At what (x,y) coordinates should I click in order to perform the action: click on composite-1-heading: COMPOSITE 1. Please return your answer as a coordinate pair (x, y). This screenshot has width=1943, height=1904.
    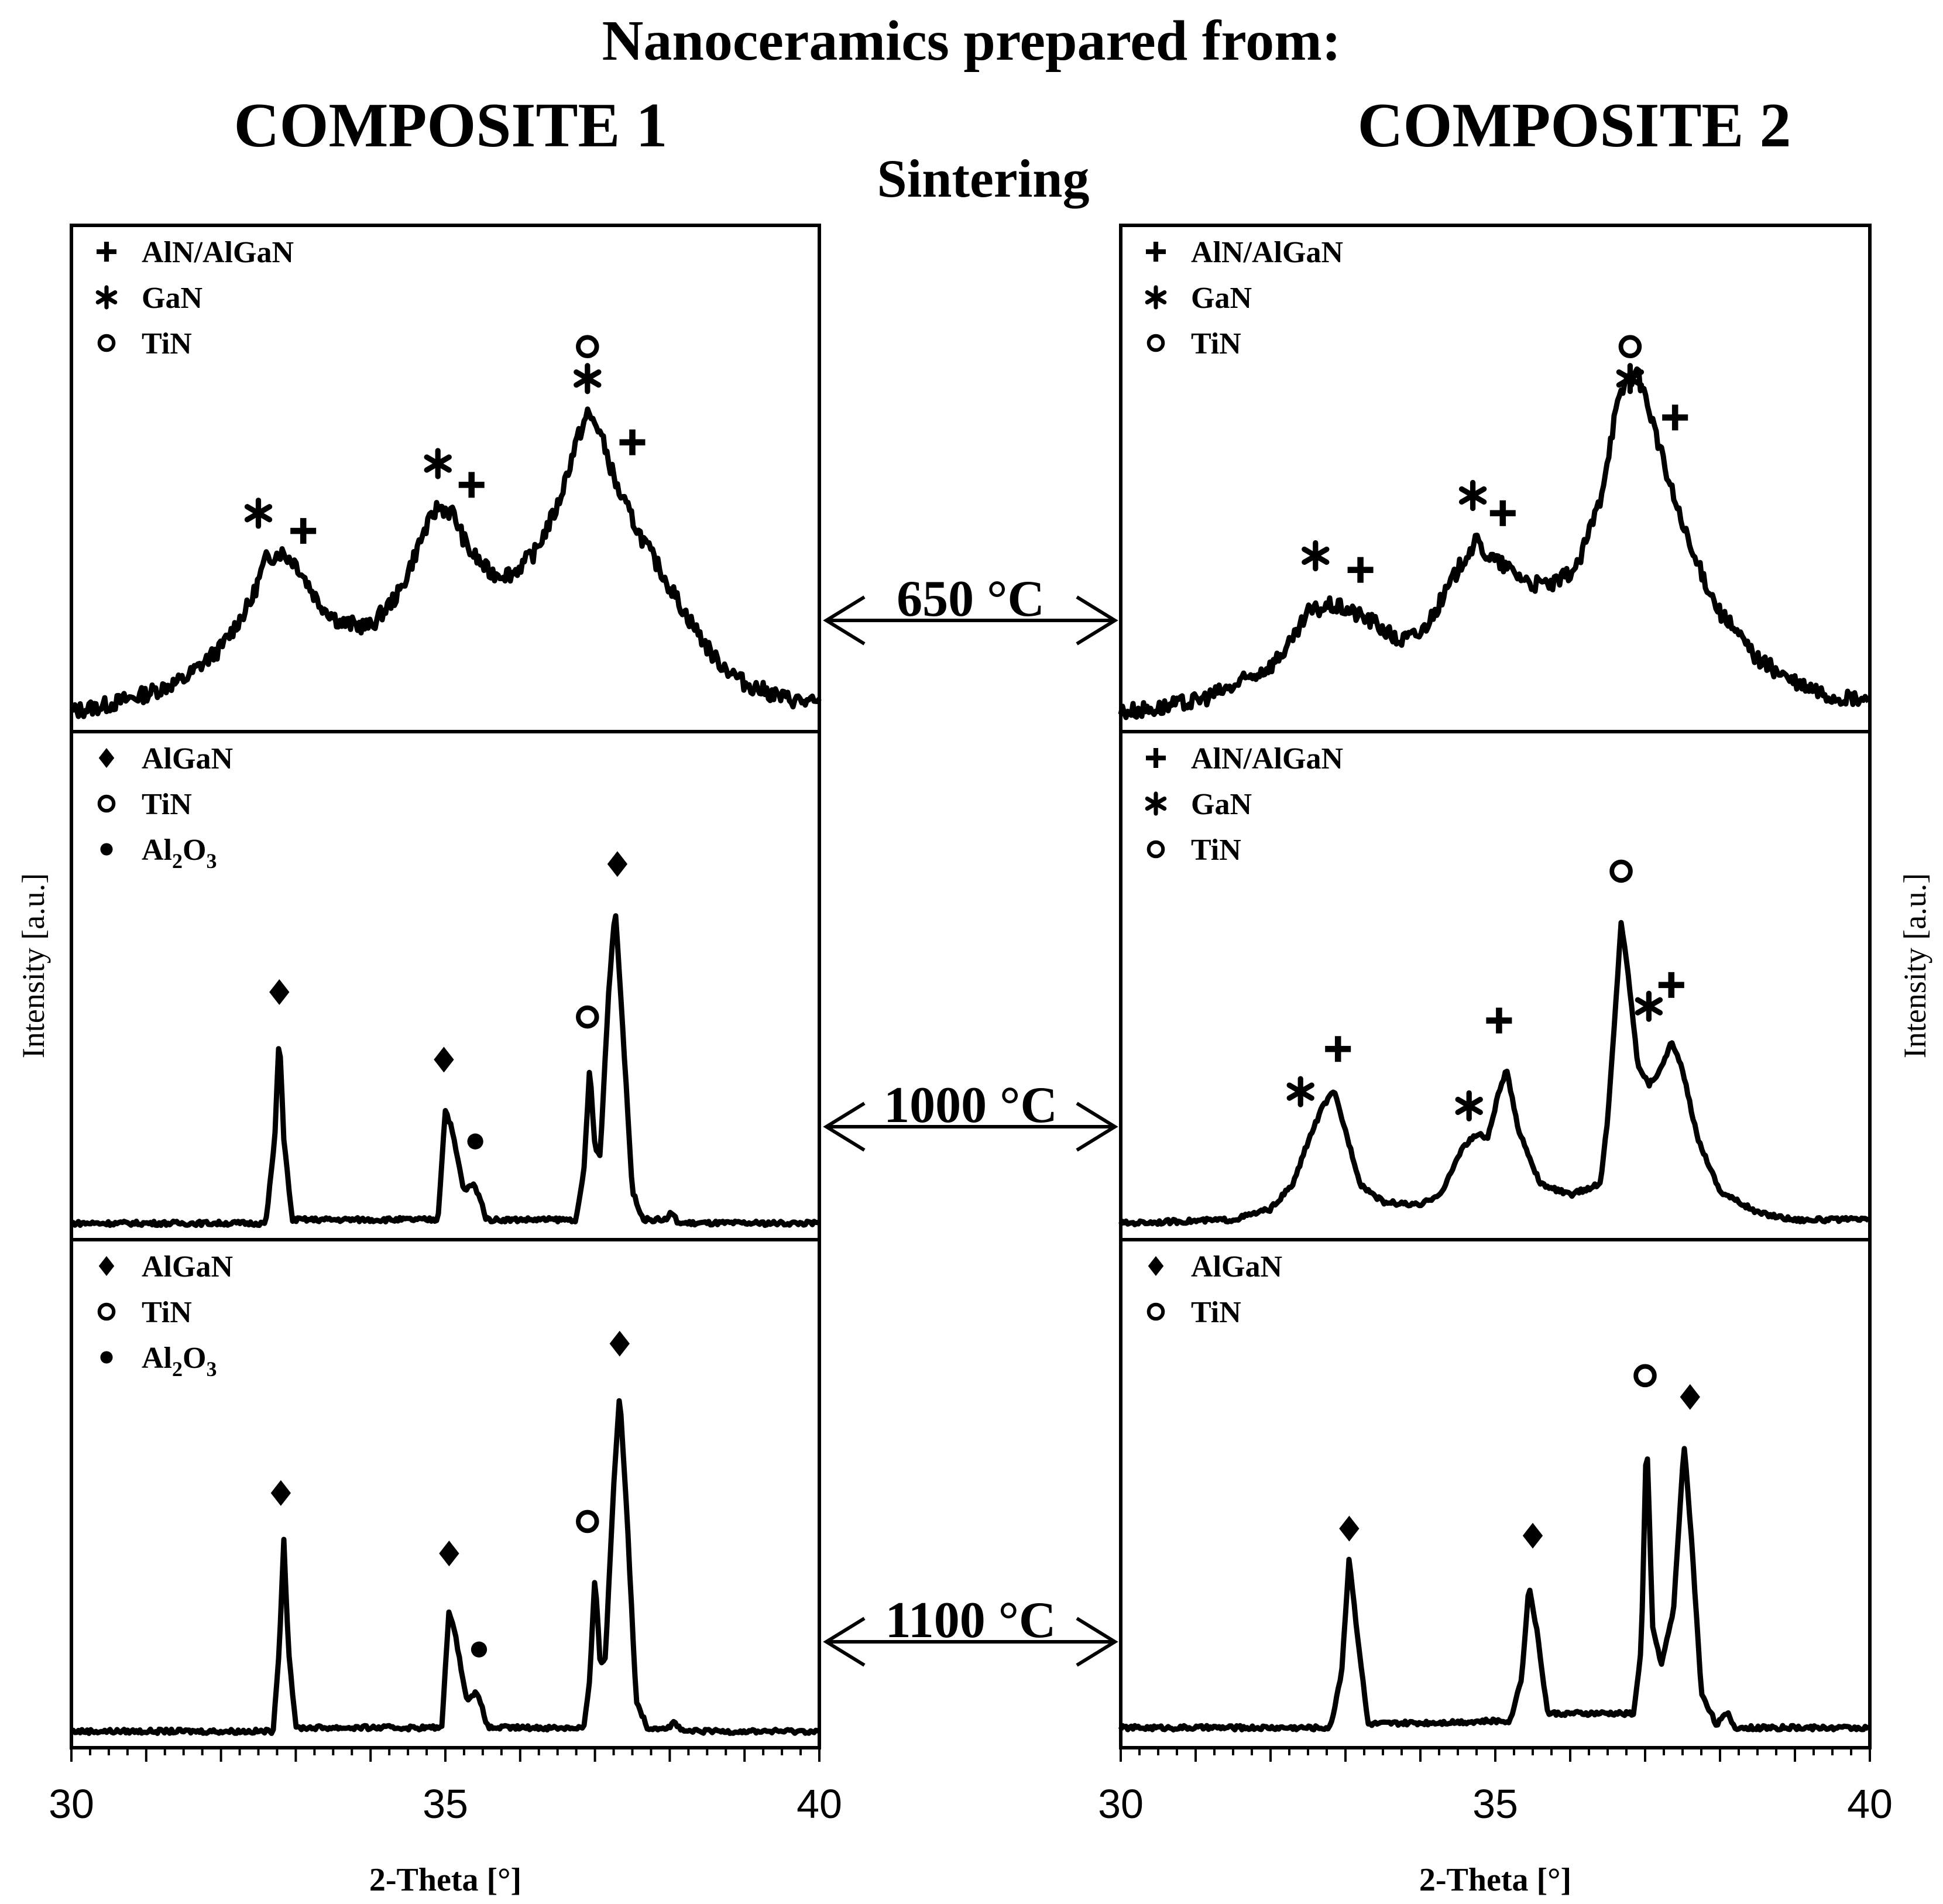
    Looking at the image, I should click on (451, 125).